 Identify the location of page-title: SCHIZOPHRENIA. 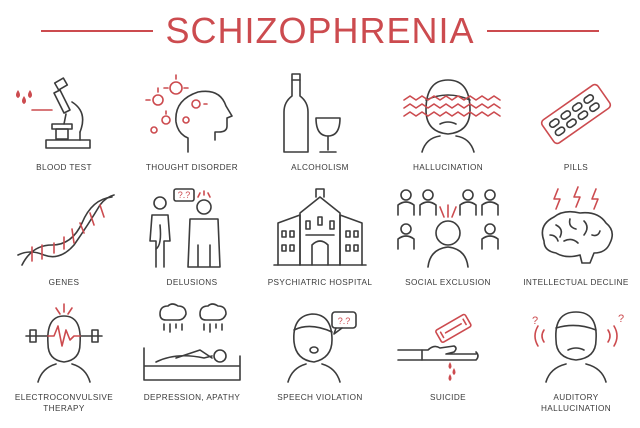
(320, 30).